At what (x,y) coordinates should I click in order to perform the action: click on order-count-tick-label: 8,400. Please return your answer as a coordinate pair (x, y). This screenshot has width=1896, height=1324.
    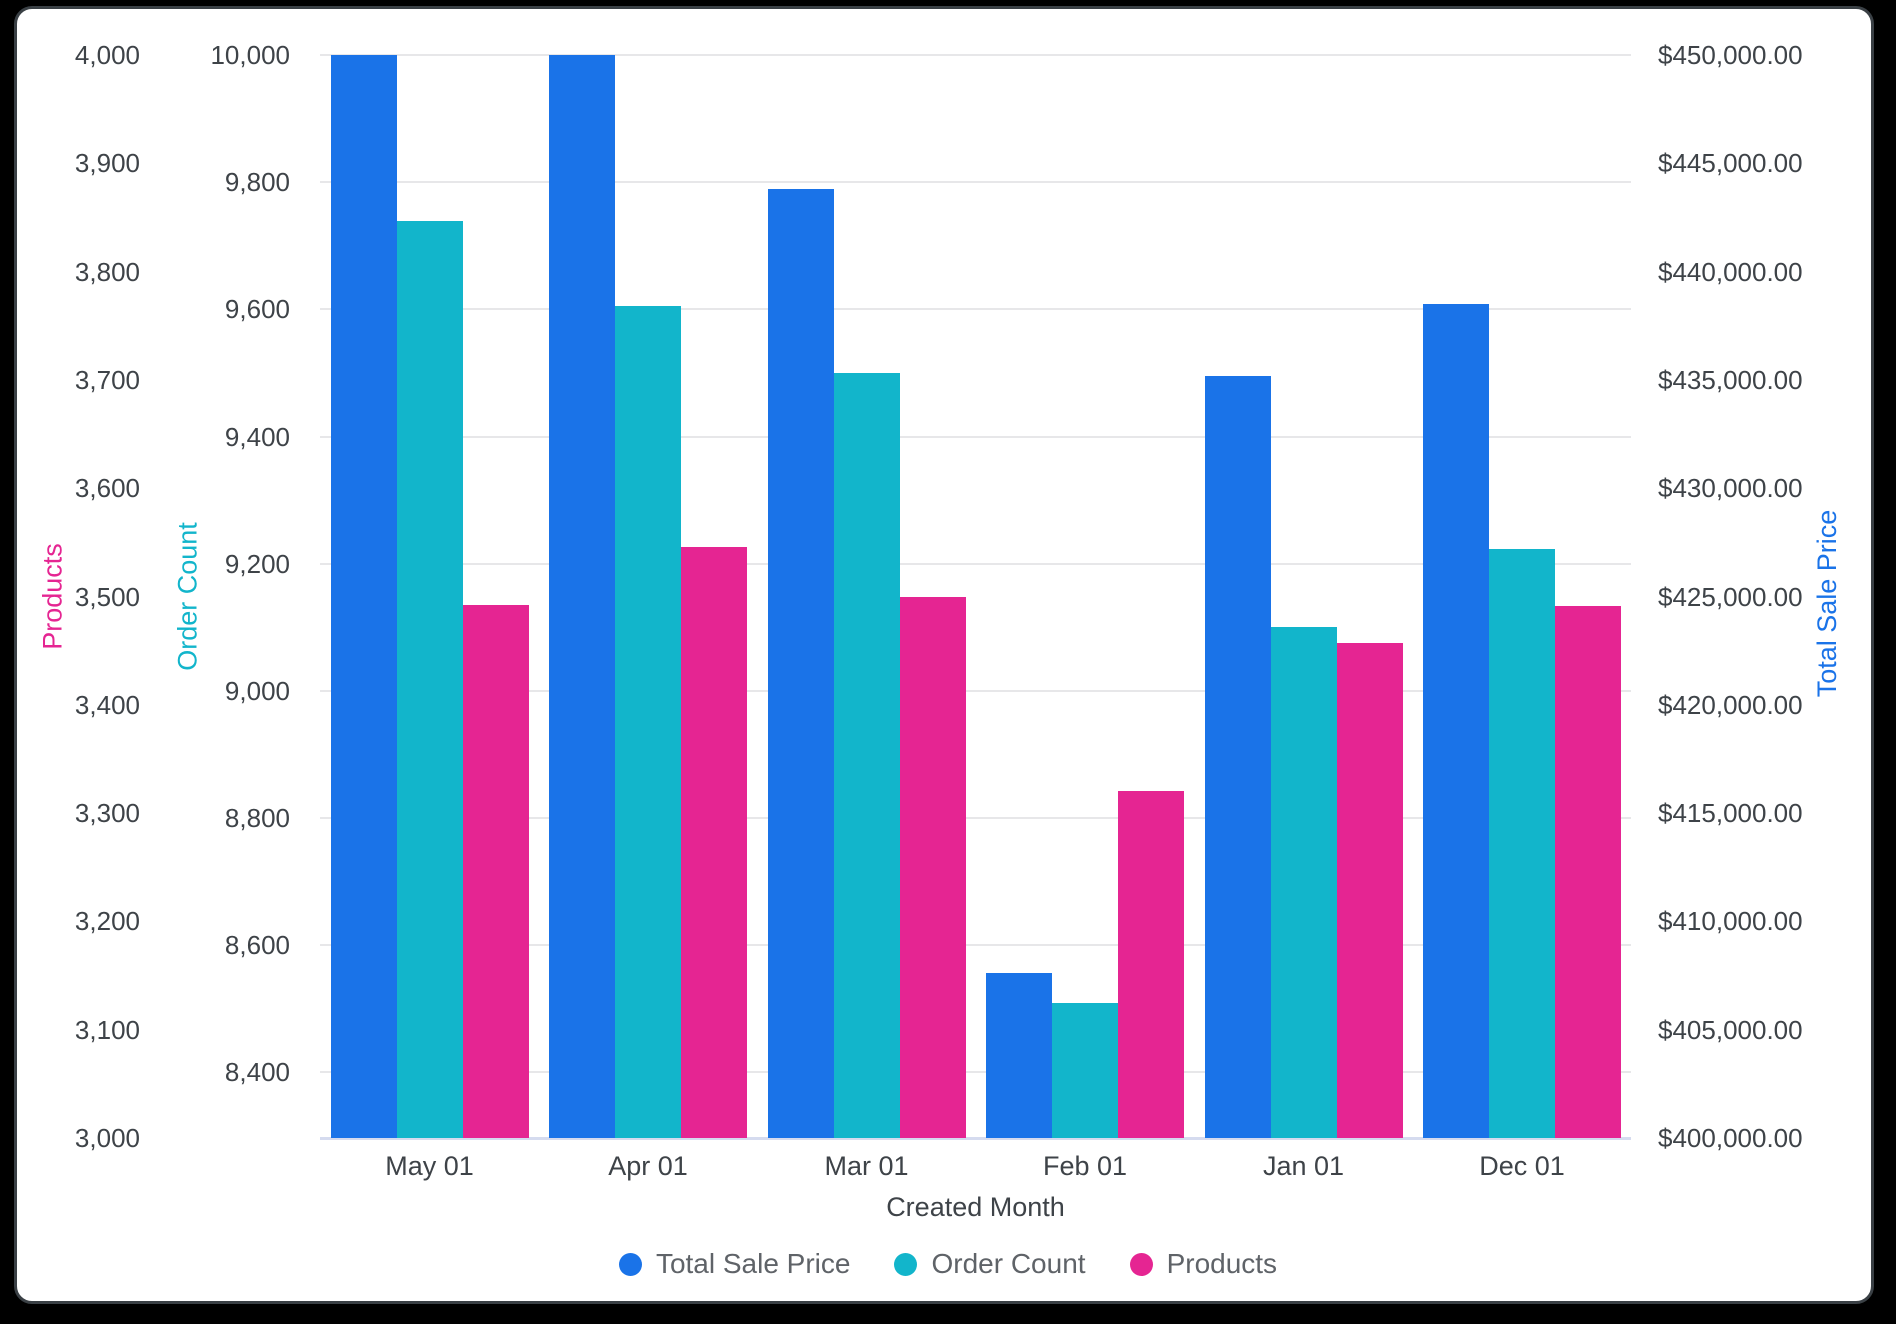
    Looking at the image, I should click on (257, 1072).